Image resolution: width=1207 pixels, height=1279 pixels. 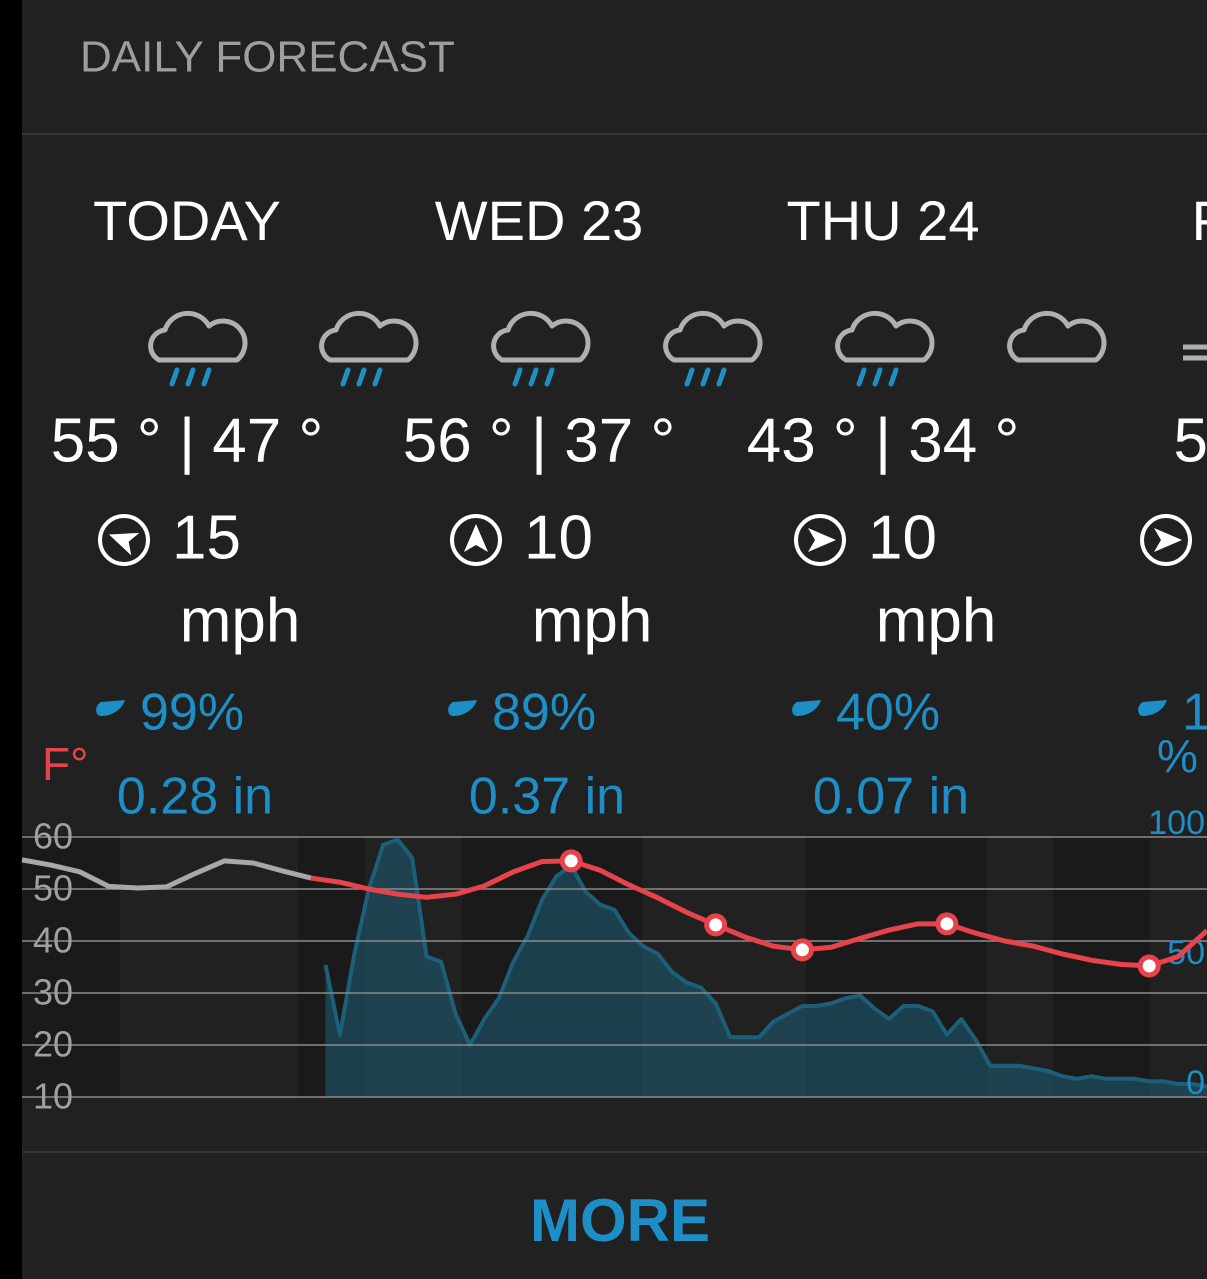 I want to click on y-tick-label: 30, so click(x=53, y=992).